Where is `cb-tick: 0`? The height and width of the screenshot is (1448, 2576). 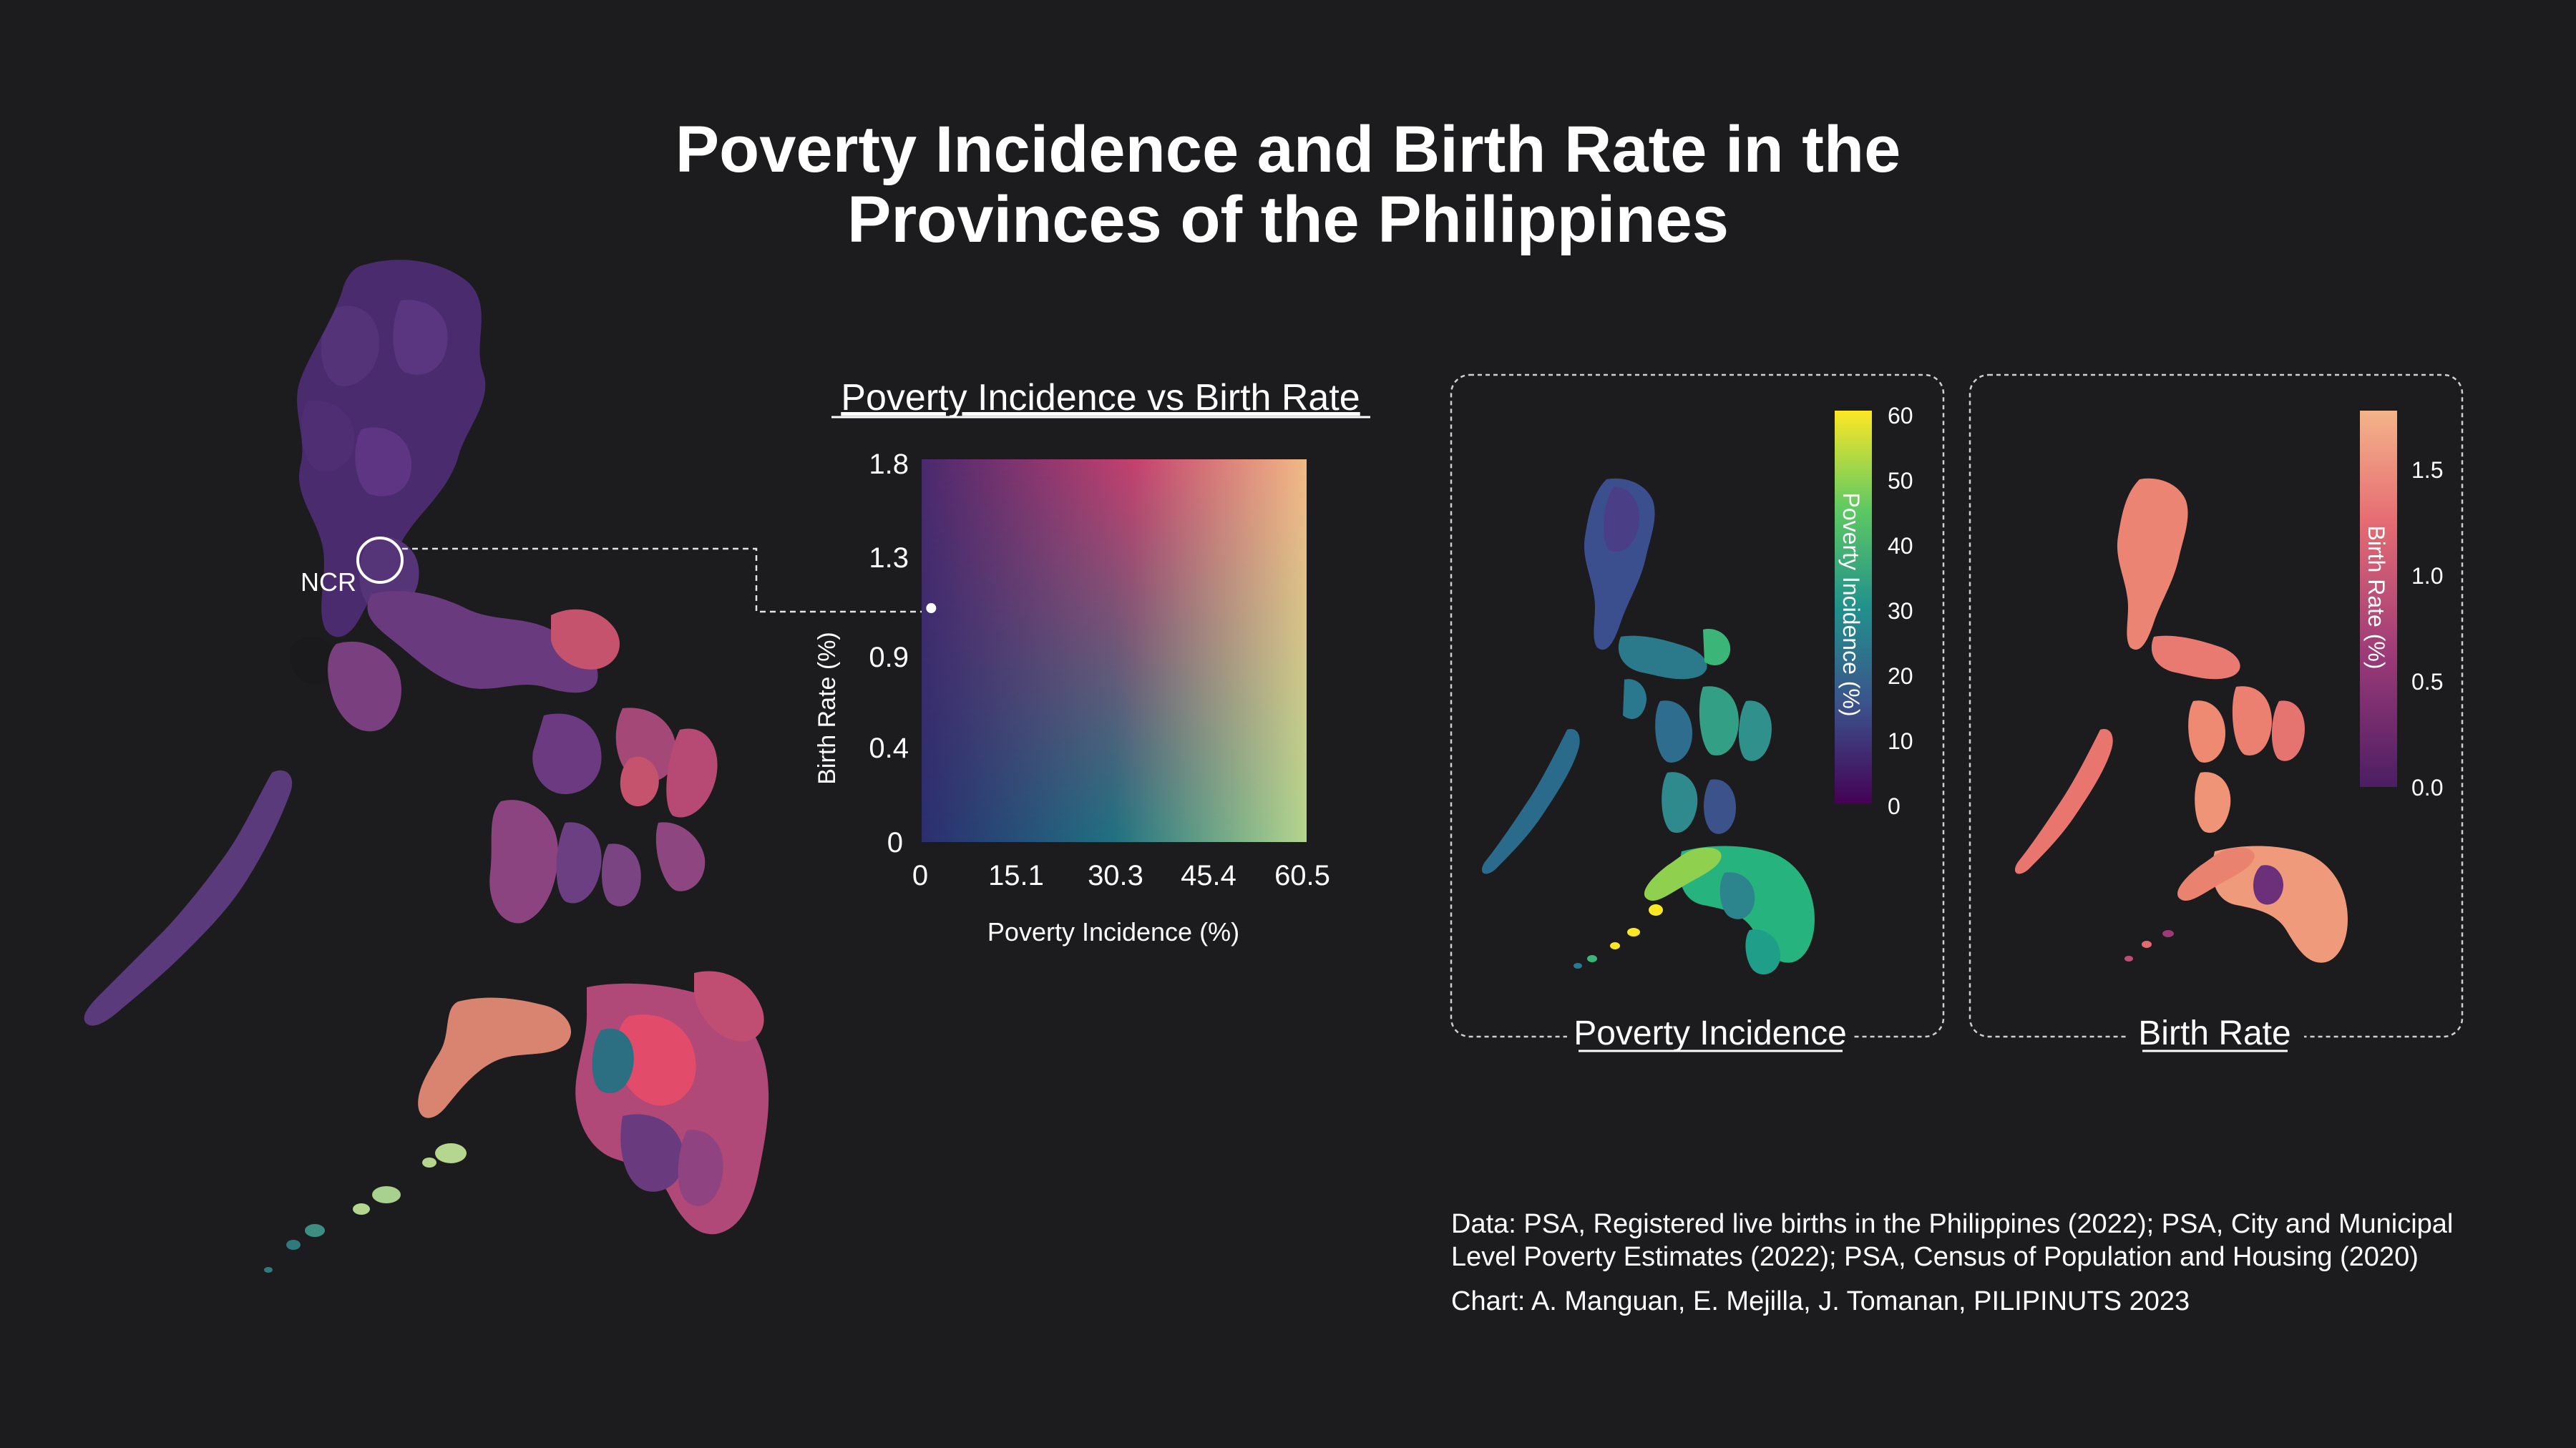
cb-tick: 0 is located at coordinates (1894, 806).